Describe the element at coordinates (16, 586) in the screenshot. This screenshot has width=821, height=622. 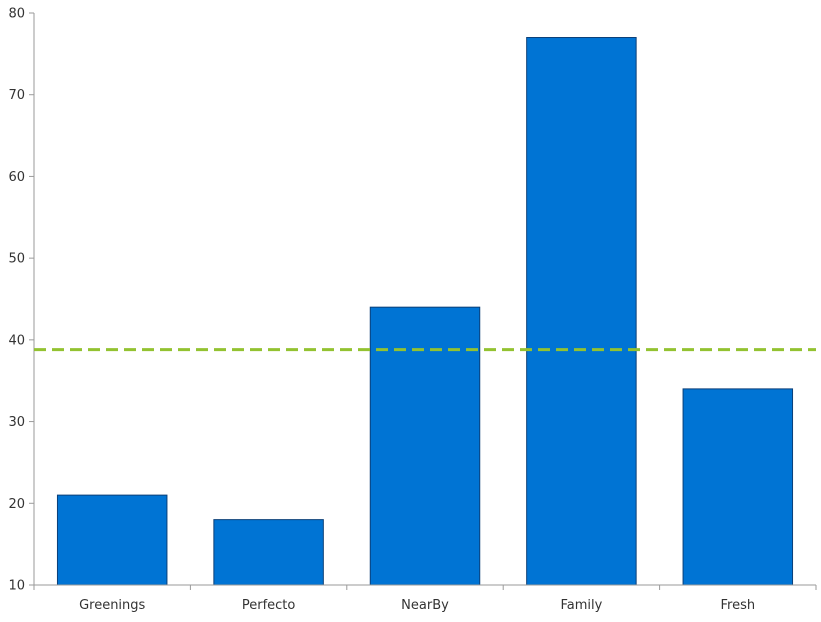
I see `y-tick-label: 10` at that location.